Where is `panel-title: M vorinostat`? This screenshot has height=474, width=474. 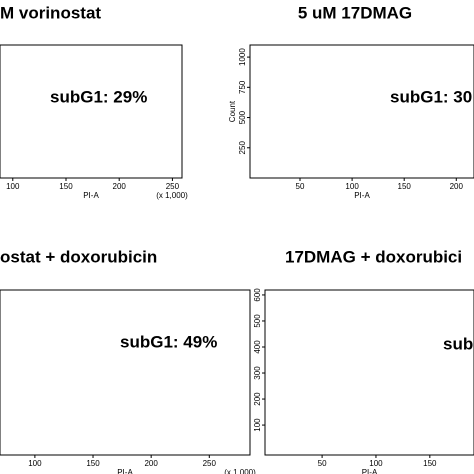
panel-title: M vorinostat is located at coordinates (50, 12).